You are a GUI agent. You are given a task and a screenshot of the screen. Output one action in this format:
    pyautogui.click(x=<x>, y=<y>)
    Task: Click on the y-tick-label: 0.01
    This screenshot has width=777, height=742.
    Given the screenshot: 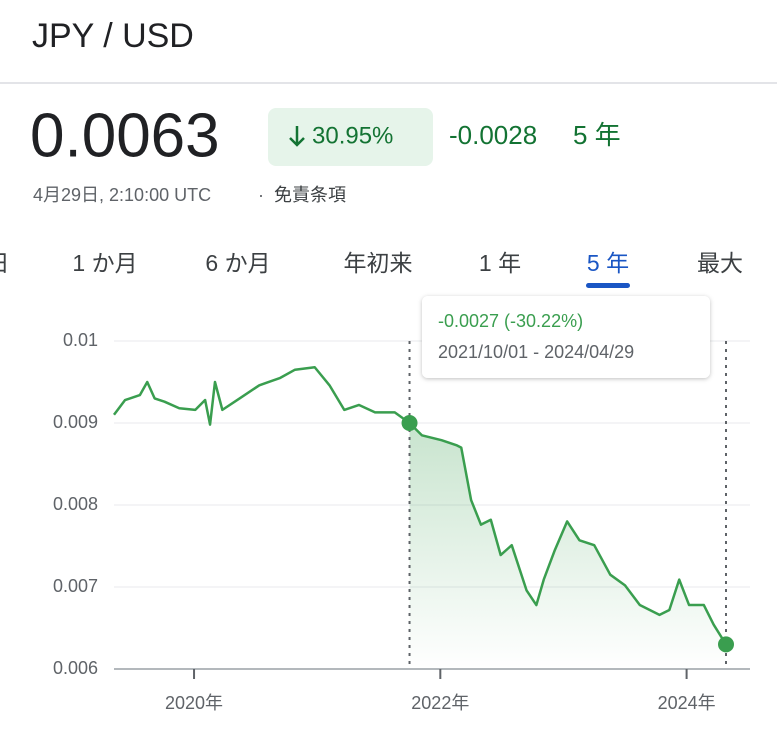 What is the action you would take?
    pyautogui.click(x=80, y=340)
    